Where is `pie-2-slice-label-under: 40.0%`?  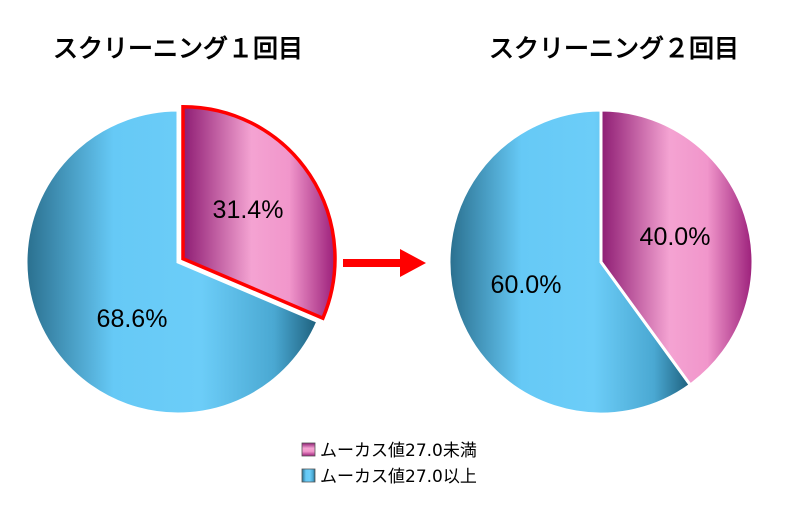
pie-2-slice-label-under: 40.0% is located at coordinates (675, 237).